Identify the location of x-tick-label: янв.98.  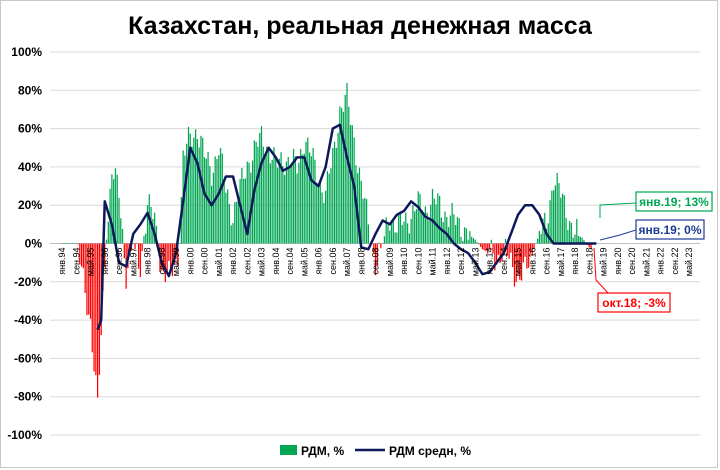
(148, 261).